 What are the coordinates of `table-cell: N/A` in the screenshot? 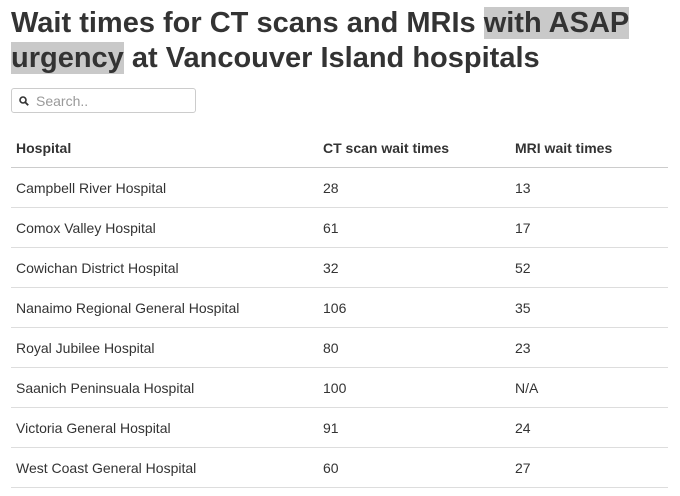 It's located at (589, 387).